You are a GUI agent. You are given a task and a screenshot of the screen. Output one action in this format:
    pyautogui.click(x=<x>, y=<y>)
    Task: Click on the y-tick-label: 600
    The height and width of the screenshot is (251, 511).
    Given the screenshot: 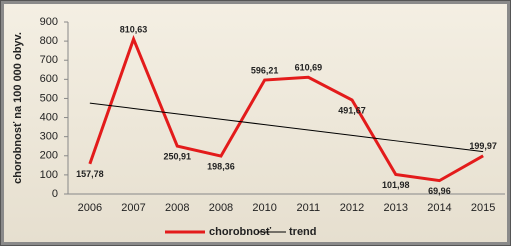 What is the action you would take?
    pyautogui.click(x=49, y=79)
    